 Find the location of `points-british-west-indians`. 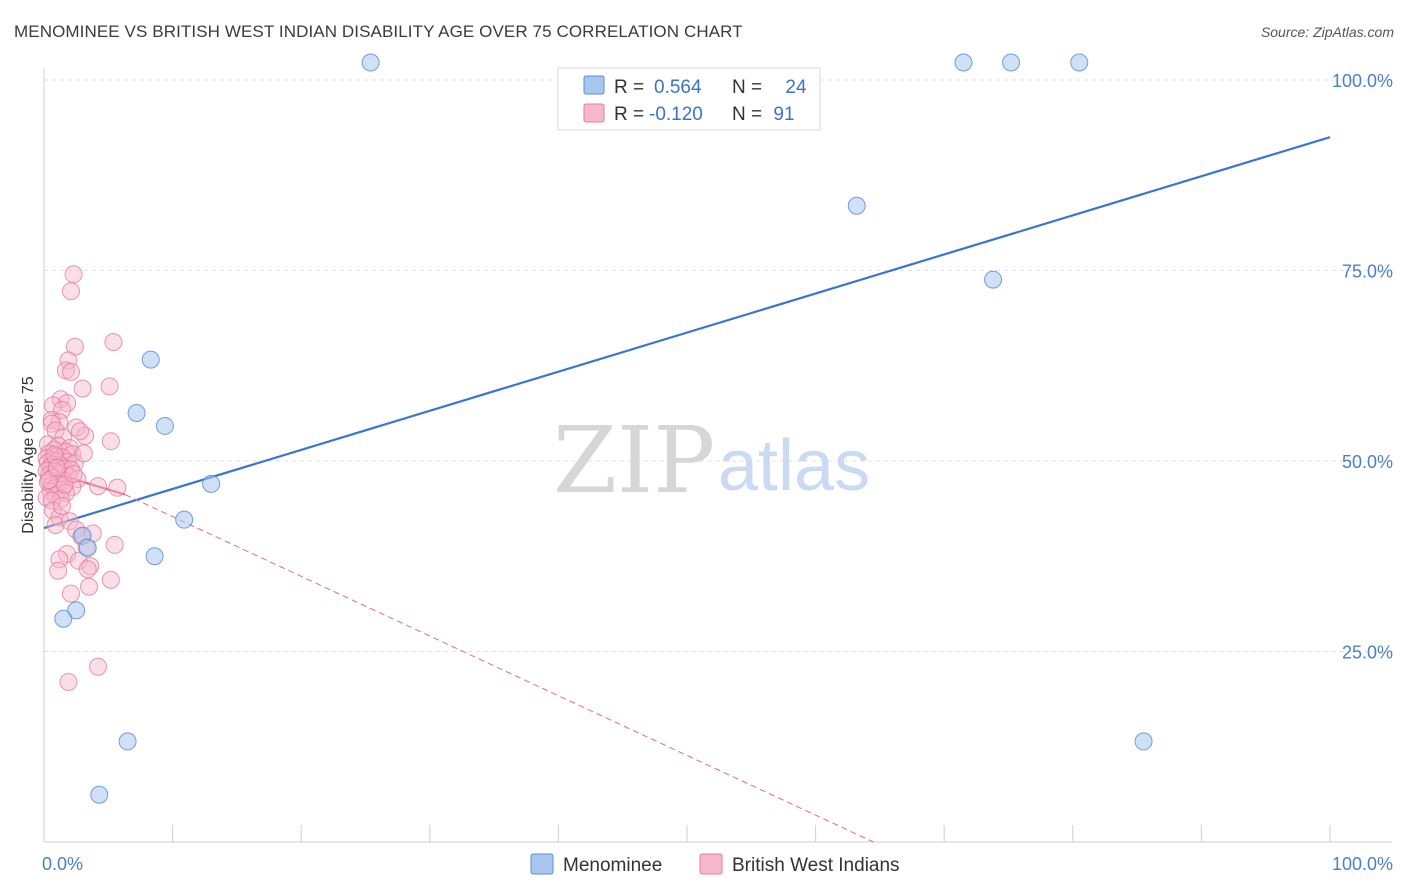

points-british-west-indians is located at coordinates (82, 478).